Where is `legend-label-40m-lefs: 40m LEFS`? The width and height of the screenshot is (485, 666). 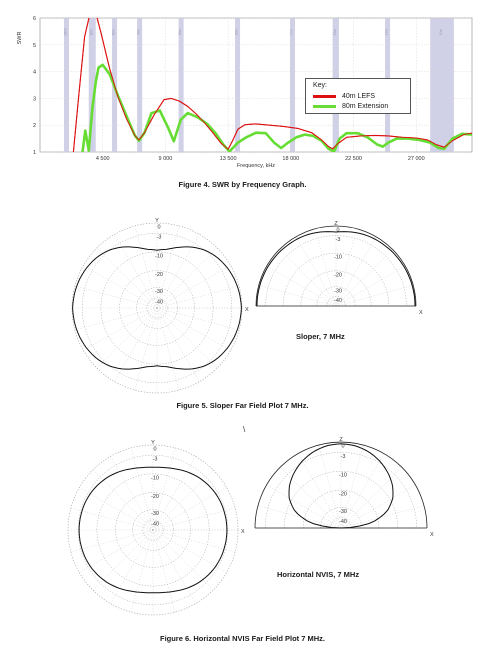
legend-label-40m-lefs: 40m LEFS is located at coordinates (359, 96).